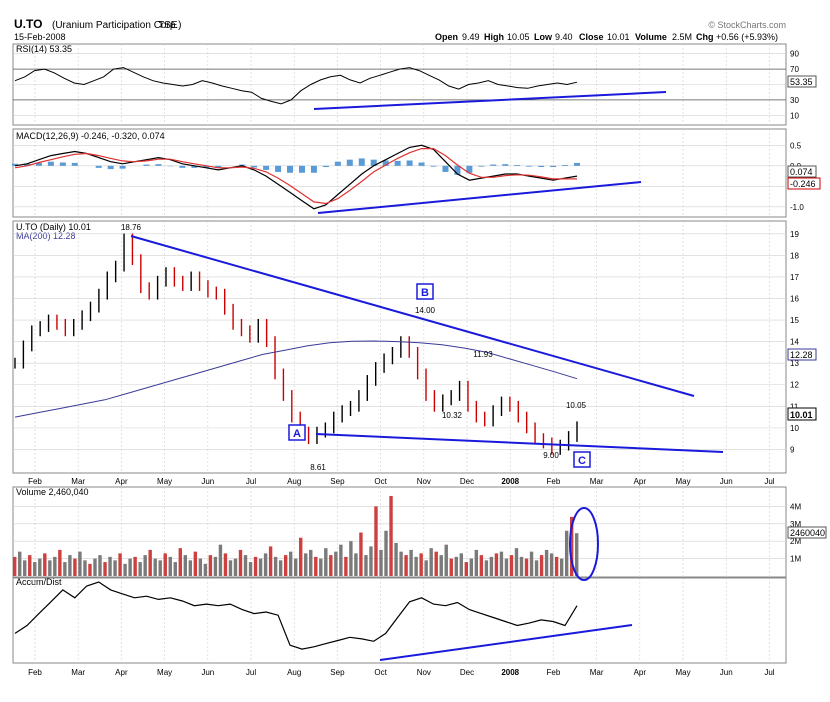 This screenshot has height=702, width=830. What do you see at coordinates (337, 672) in the screenshot?
I see `x-tick-label: Sep` at bounding box center [337, 672].